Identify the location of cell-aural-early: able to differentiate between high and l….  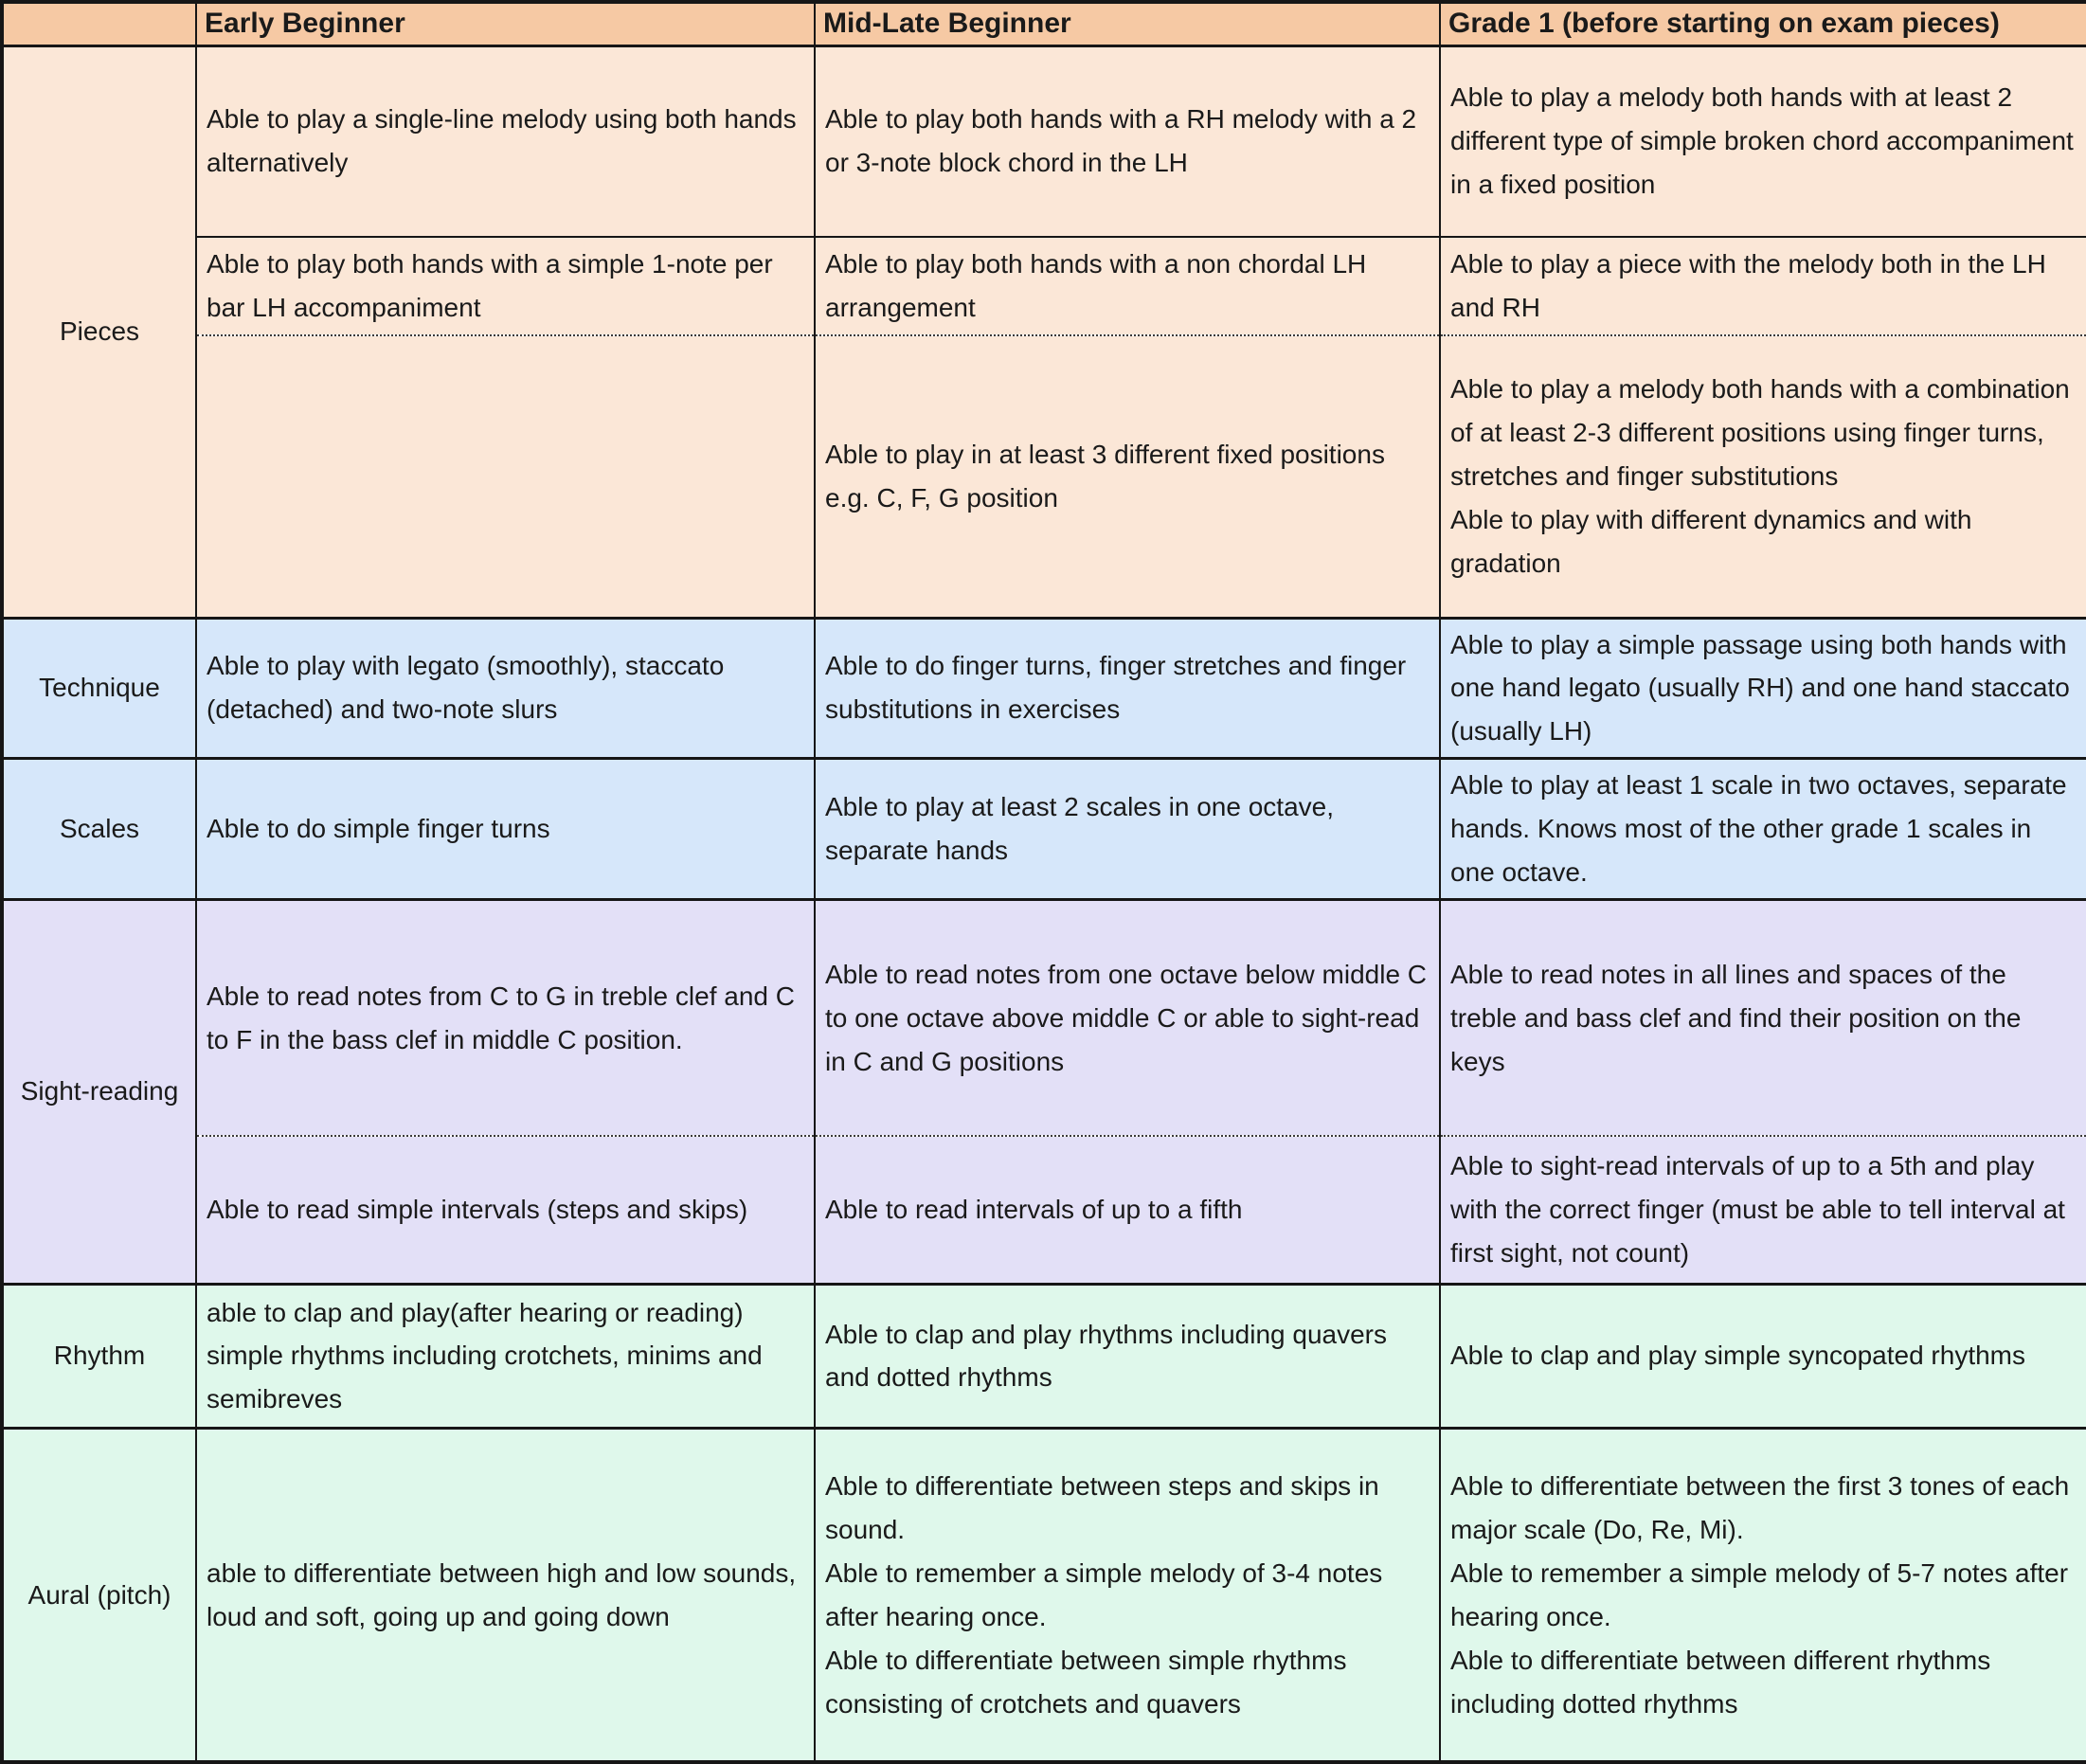
(505, 1594).